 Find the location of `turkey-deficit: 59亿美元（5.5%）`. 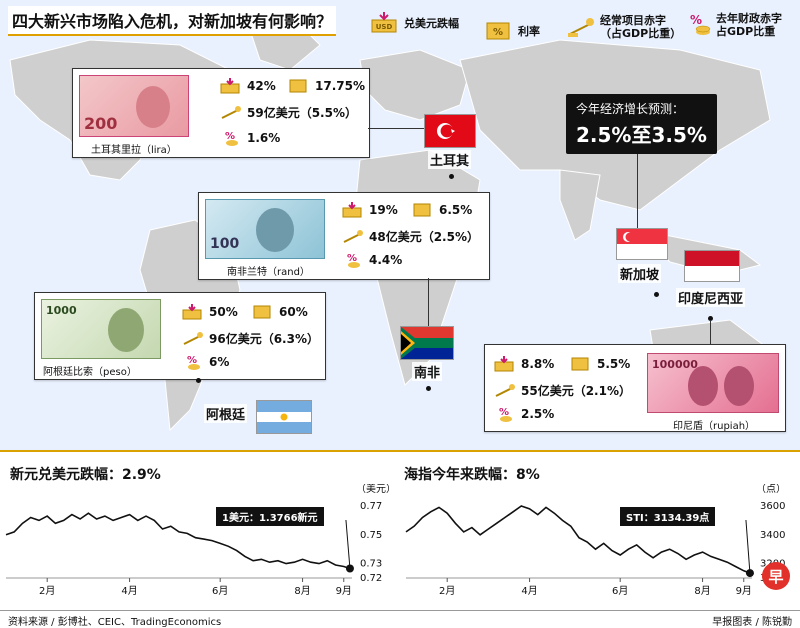

turkey-deficit: 59亿美元（5.5%） is located at coordinates (288, 112).